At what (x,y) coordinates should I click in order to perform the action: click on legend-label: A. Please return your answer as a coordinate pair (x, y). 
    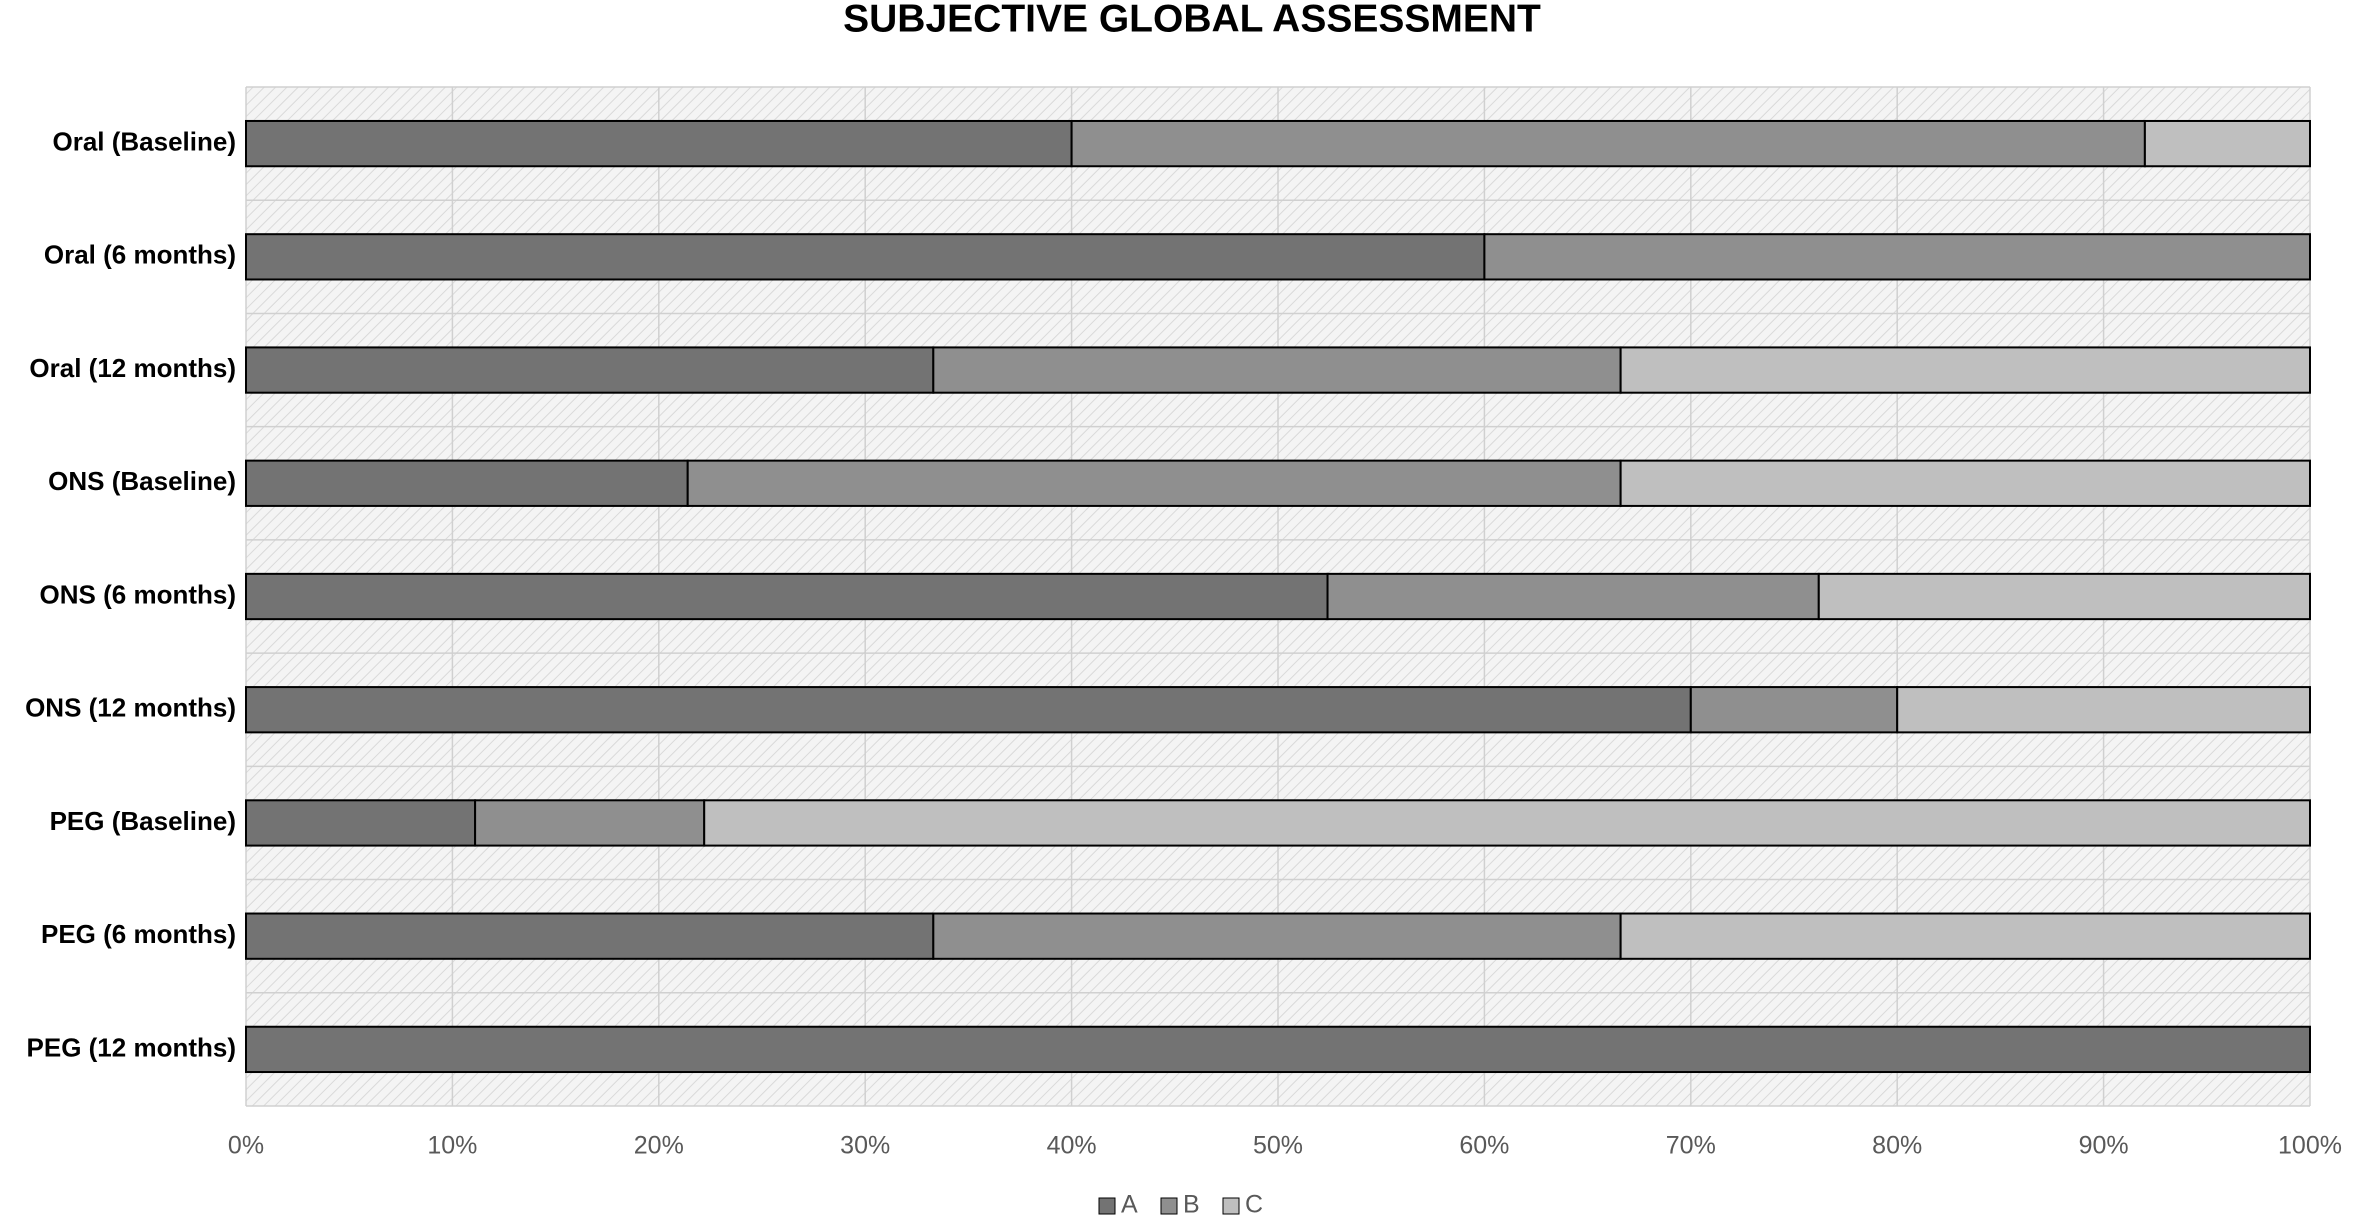
    Looking at the image, I should click on (1129, 1205).